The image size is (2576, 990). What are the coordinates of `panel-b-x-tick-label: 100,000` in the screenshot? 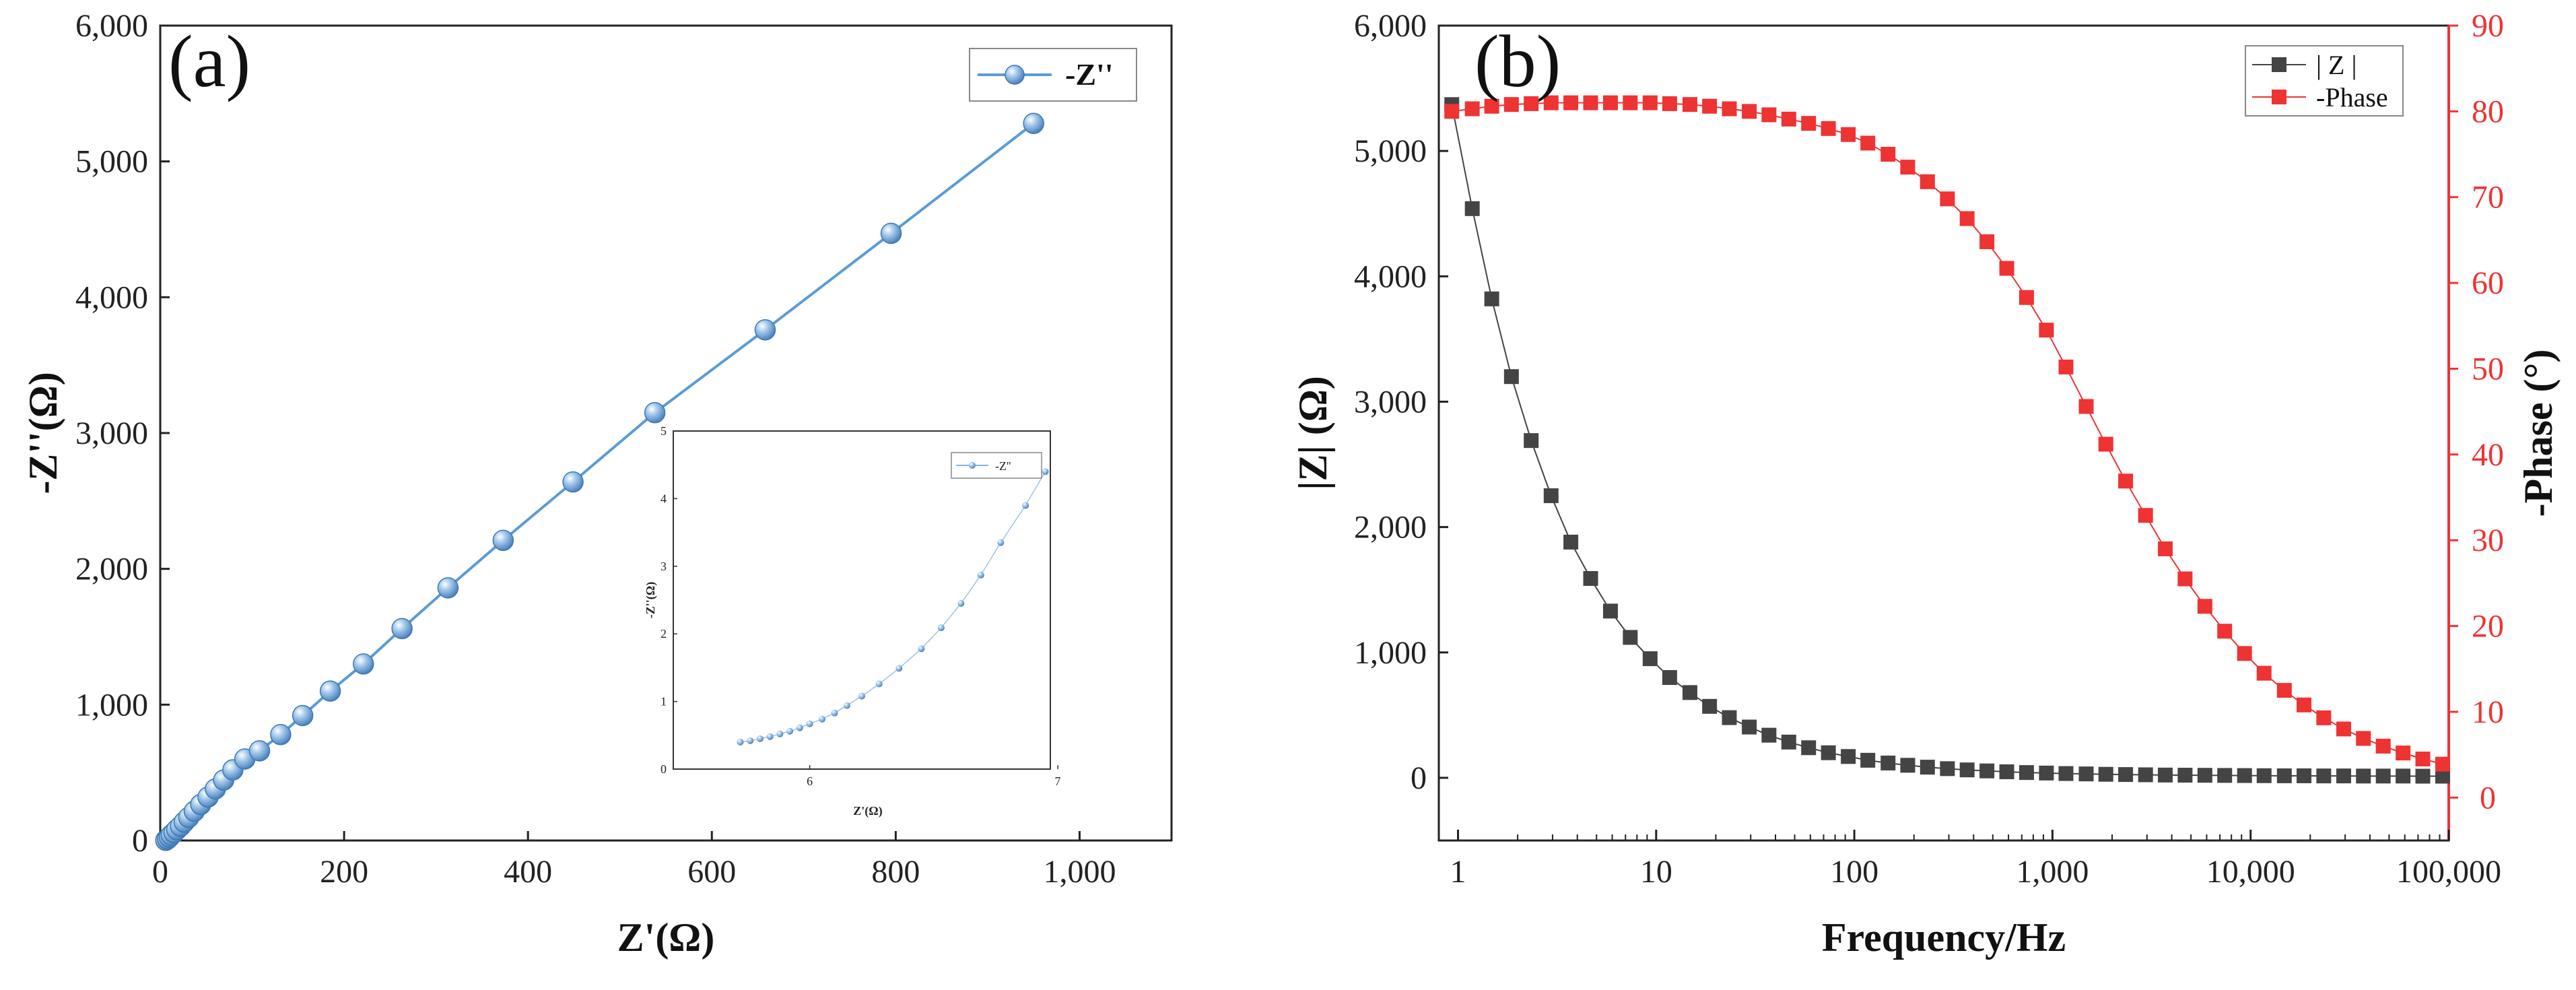 It's located at (2448, 872).